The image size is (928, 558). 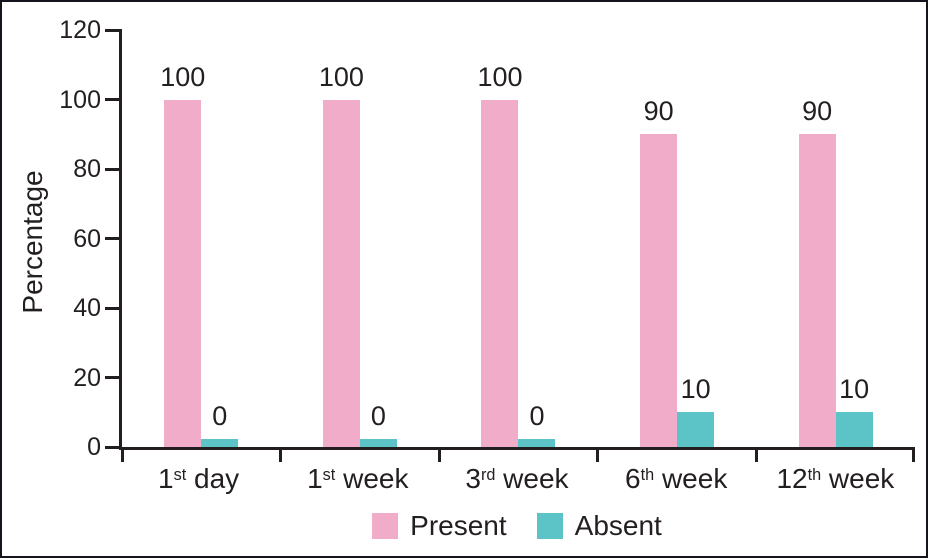 What do you see at coordinates (87, 308) in the screenshot?
I see `y-tick-label: 40` at bounding box center [87, 308].